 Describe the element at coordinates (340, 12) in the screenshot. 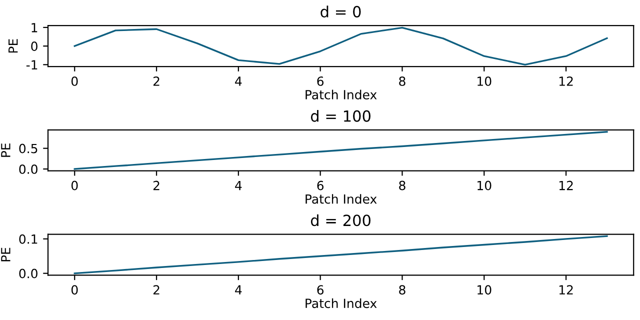

I see `chart-title: d = 0` at that location.